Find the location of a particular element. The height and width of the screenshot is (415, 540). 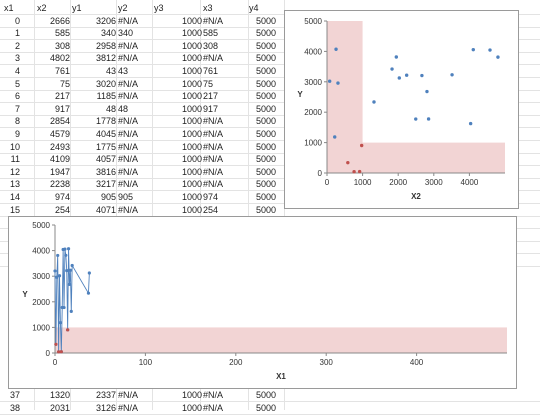

cell: 2031 is located at coordinates (59, 407).